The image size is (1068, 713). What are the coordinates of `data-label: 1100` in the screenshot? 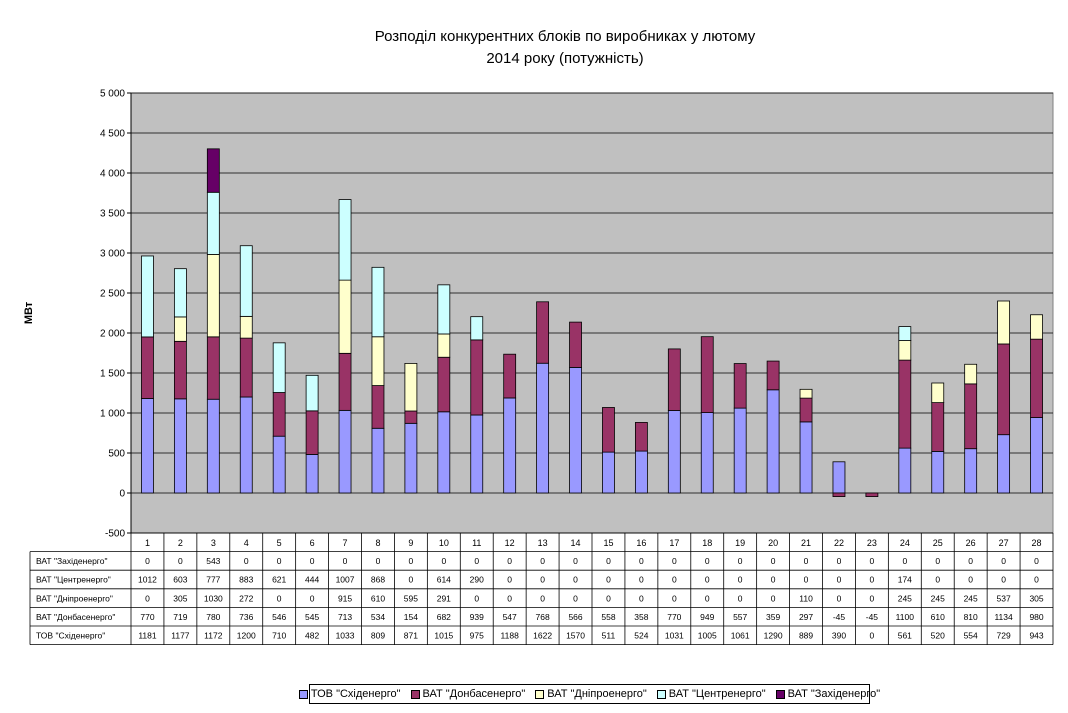 It's located at (905, 617).